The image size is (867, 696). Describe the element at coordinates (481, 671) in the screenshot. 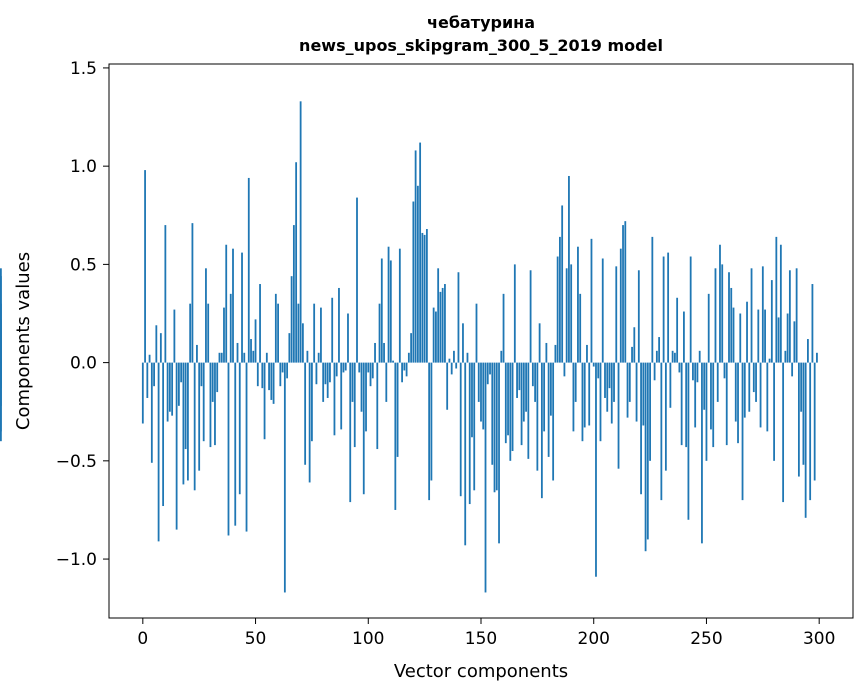

I see `x-axis-label: Vector components` at that location.